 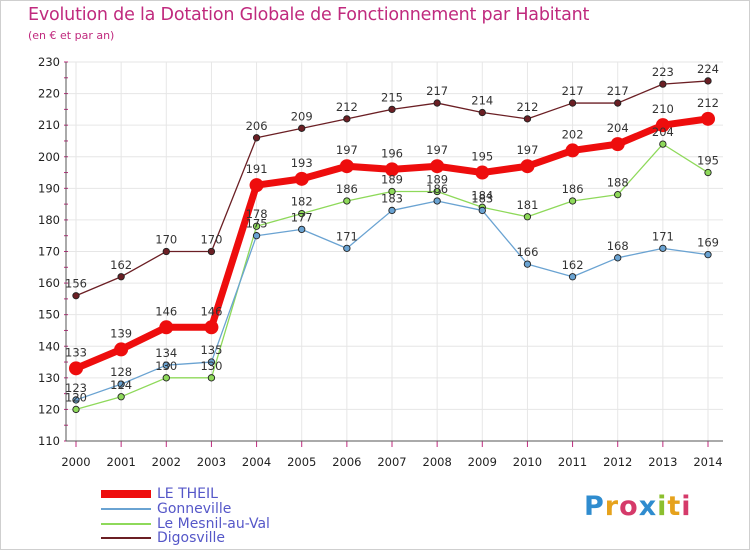 I want to click on data-label-gonneville: 169, so click(x=708, y=243).